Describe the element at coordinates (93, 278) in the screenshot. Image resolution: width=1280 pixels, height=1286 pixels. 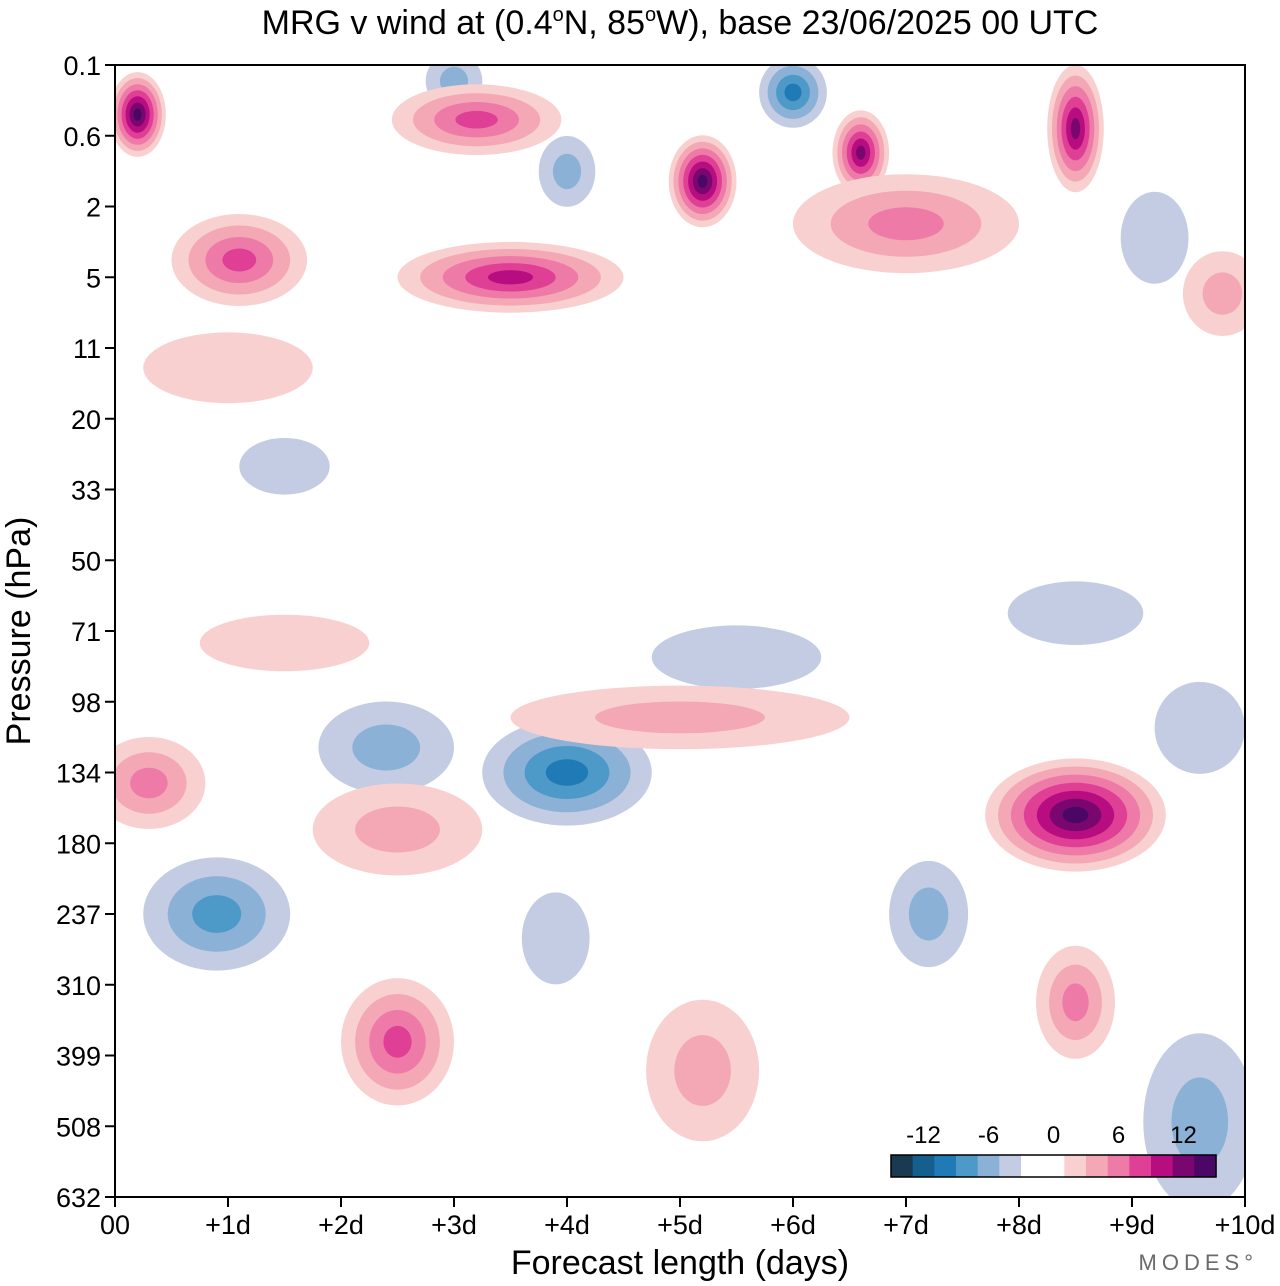
I see `y-tick-label: 5` at that location.